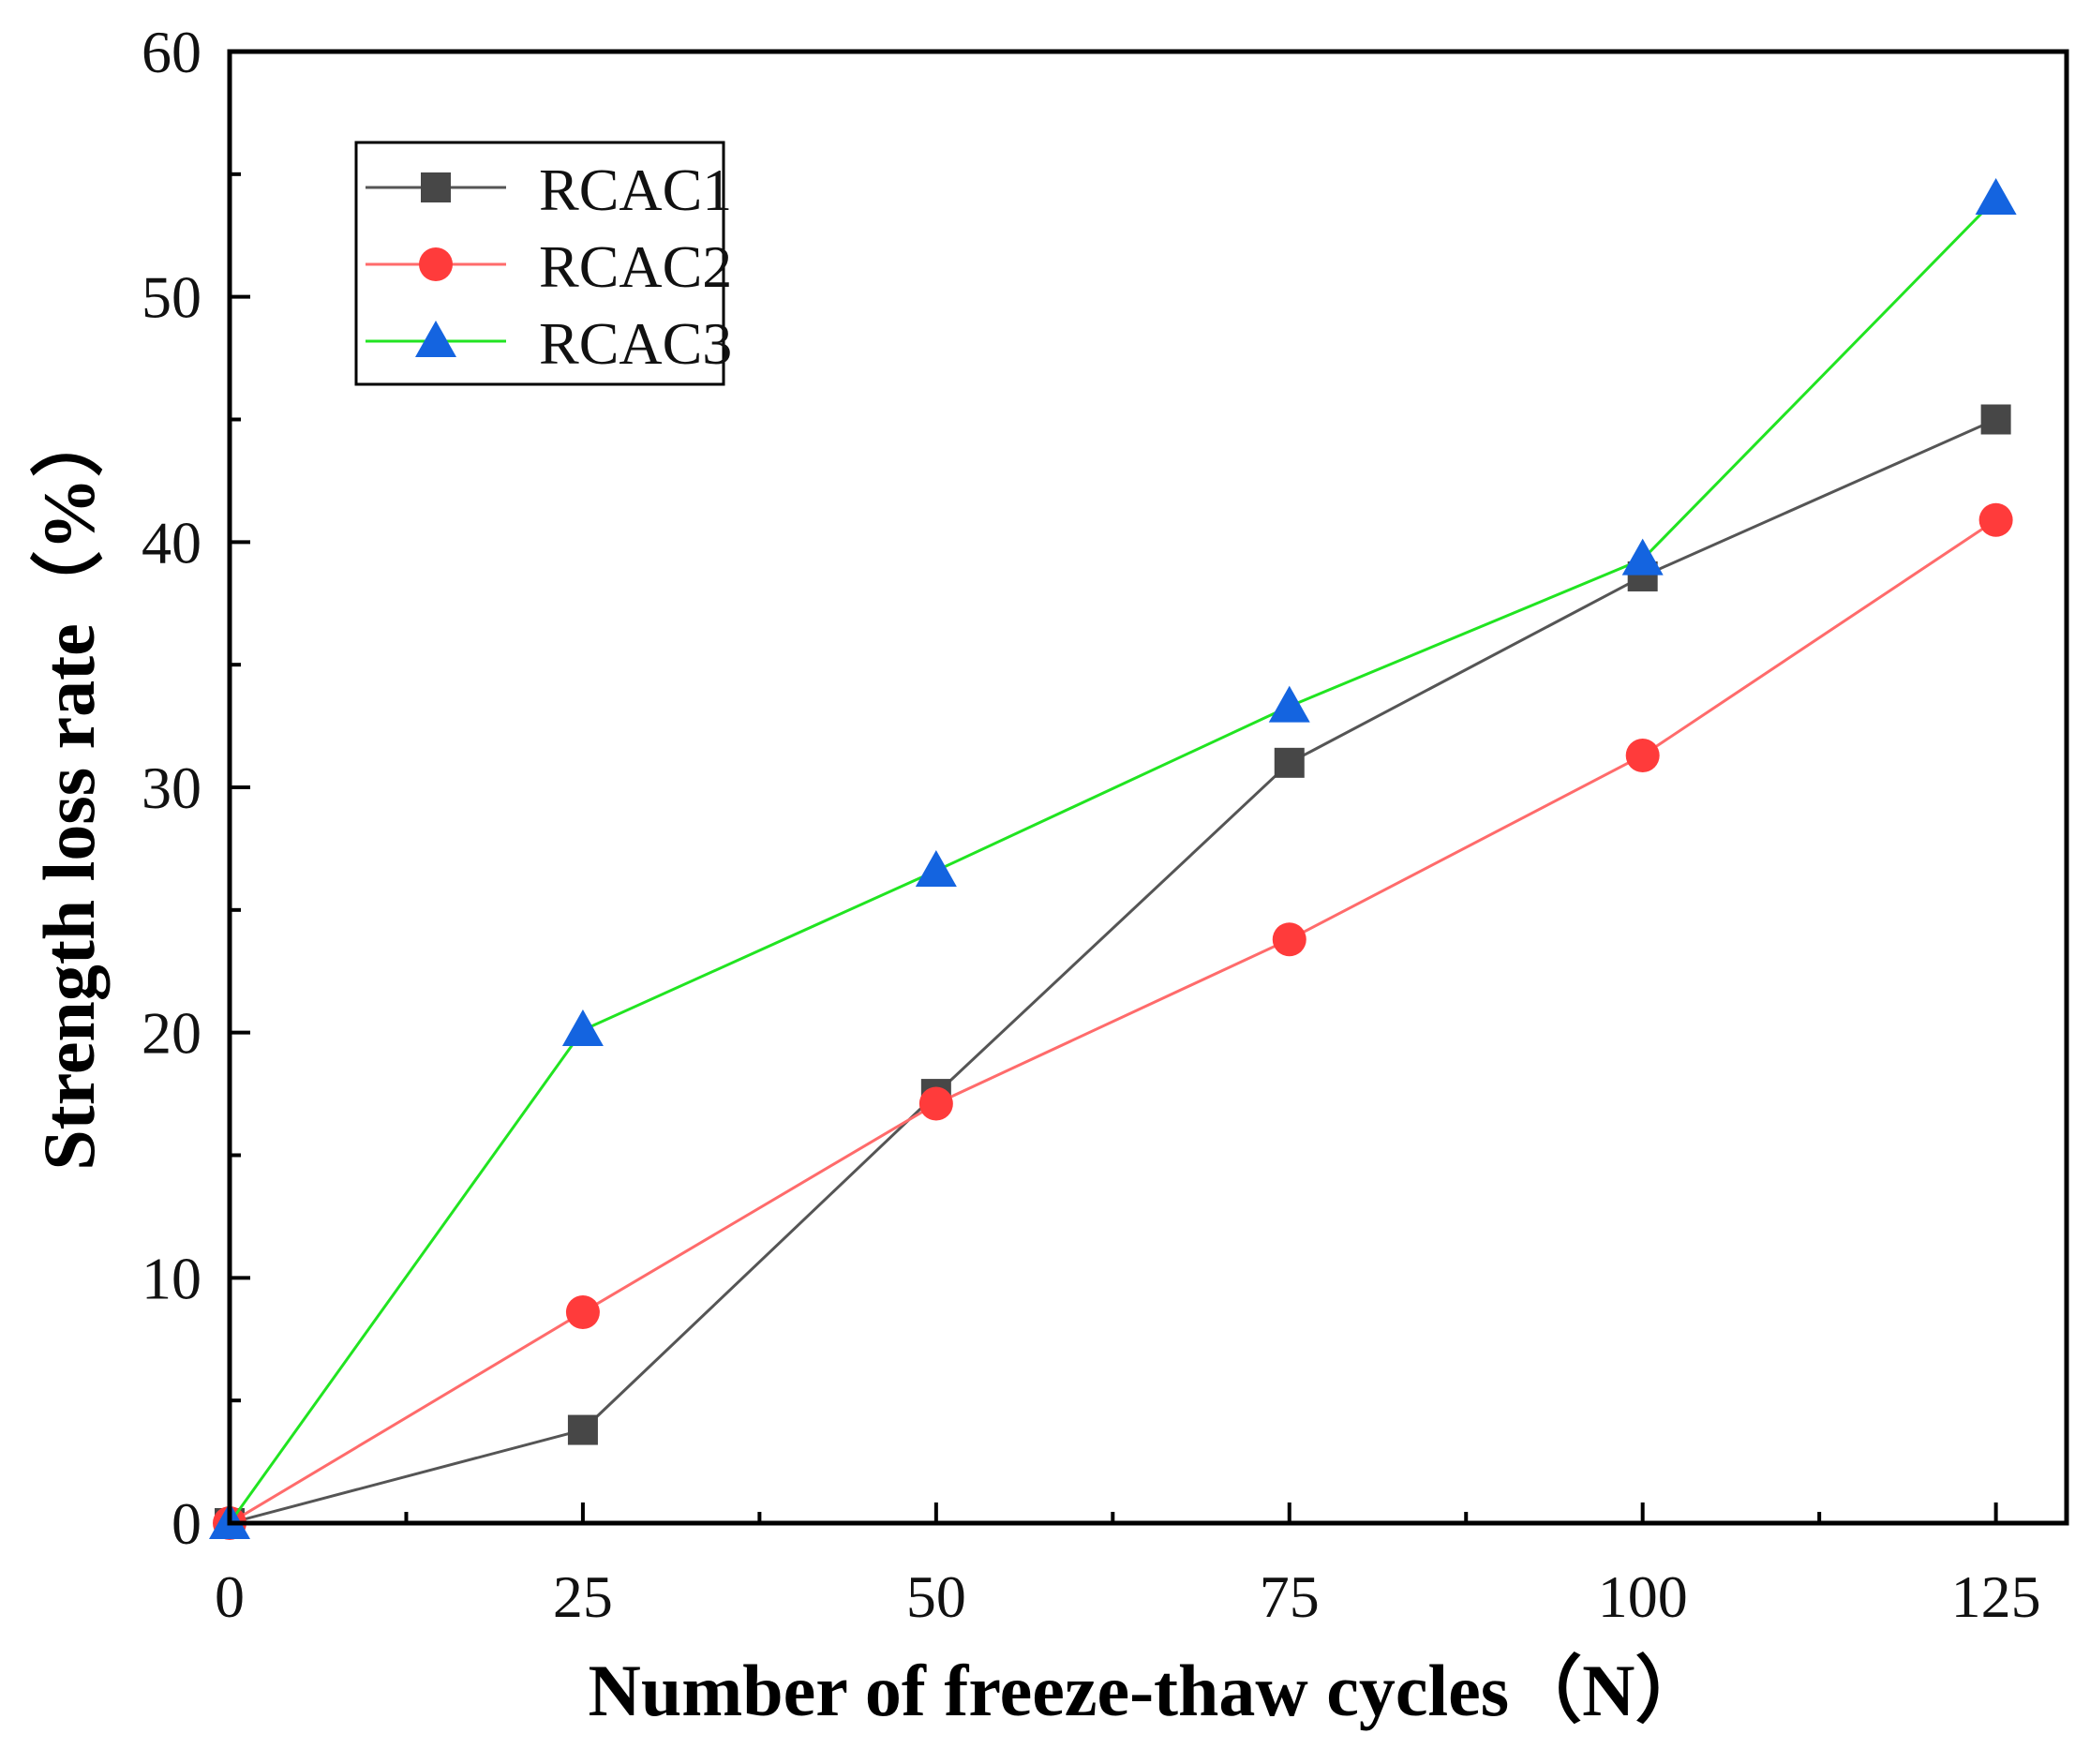  I want to click on y-tick-label: 0, so click(187, 1523).